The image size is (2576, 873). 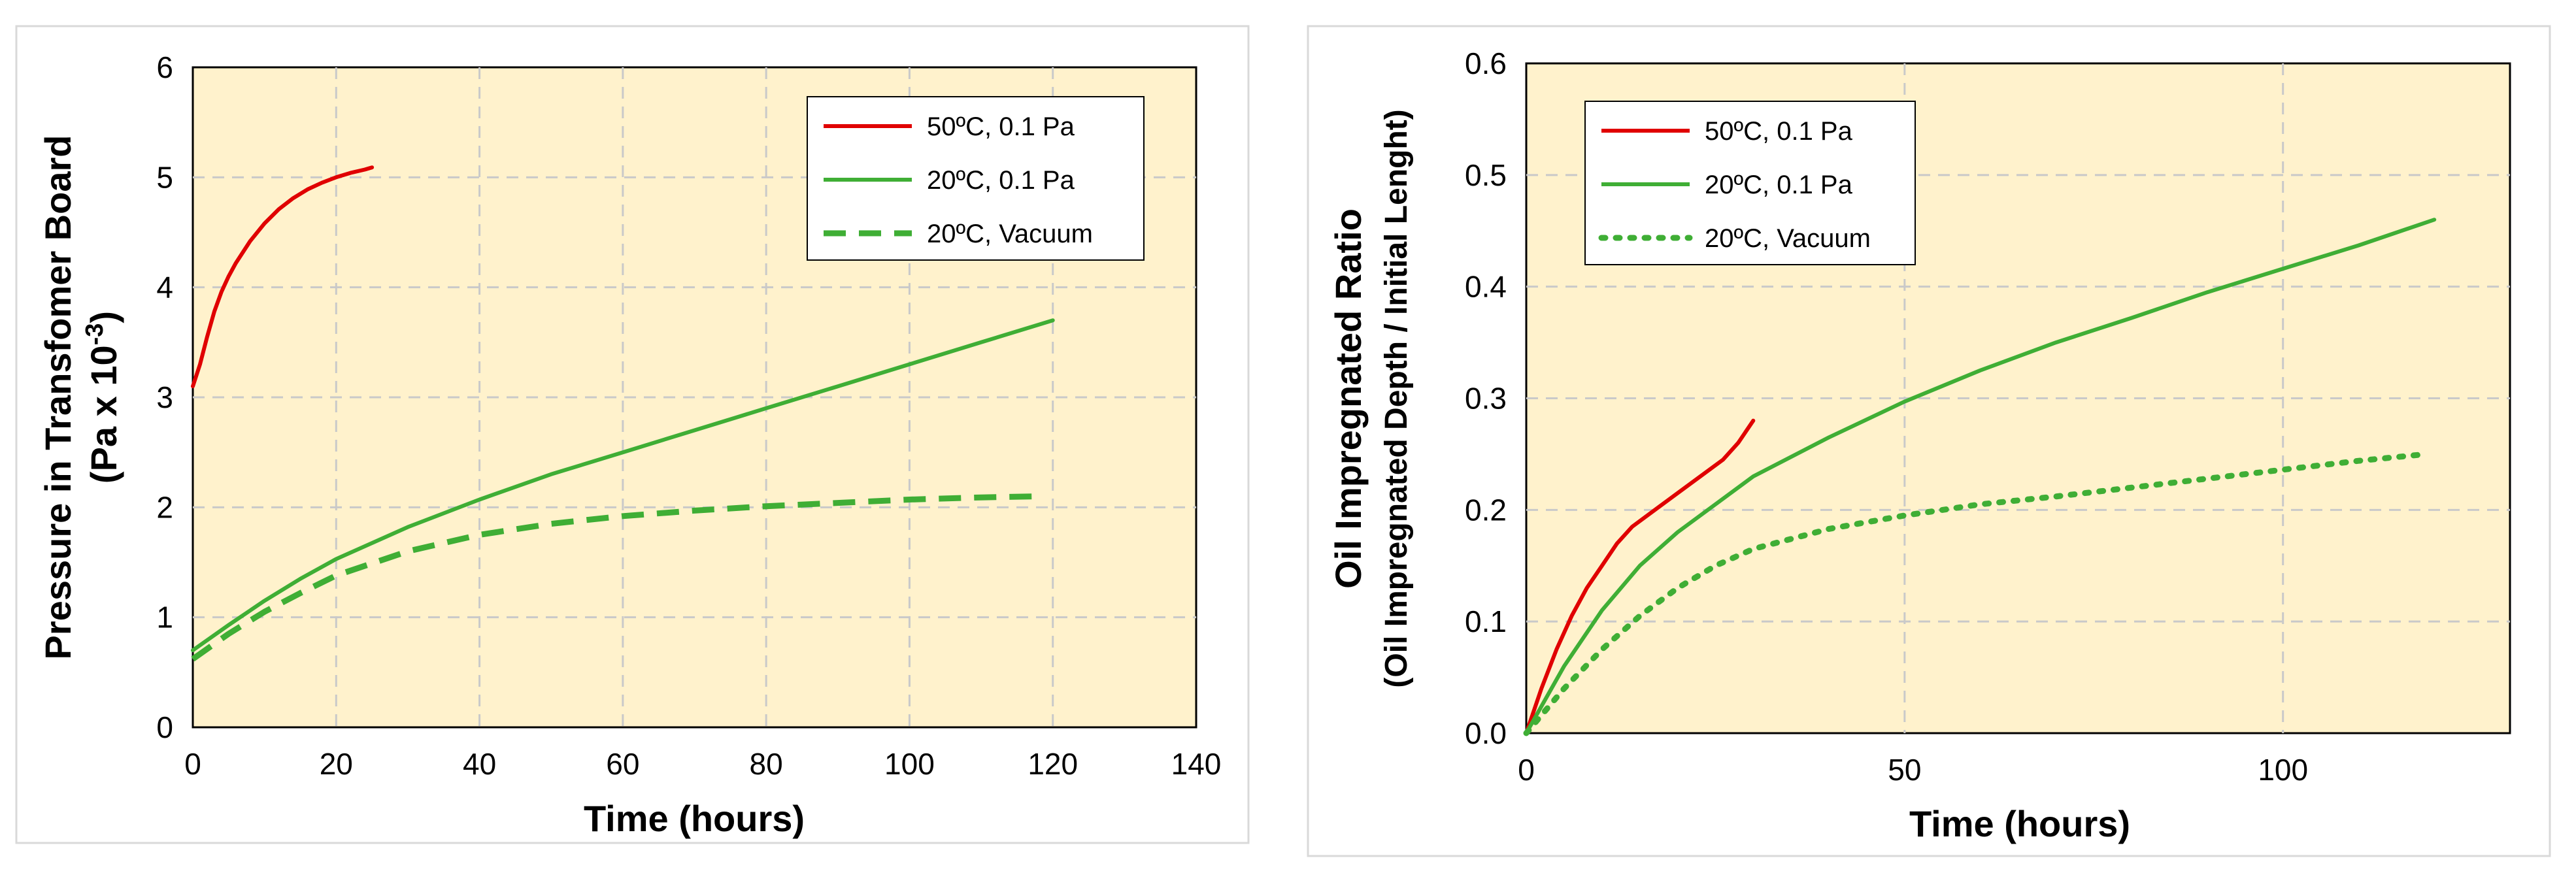 I want to click on x-tick-label: 120, so click(x=1053, y=764).